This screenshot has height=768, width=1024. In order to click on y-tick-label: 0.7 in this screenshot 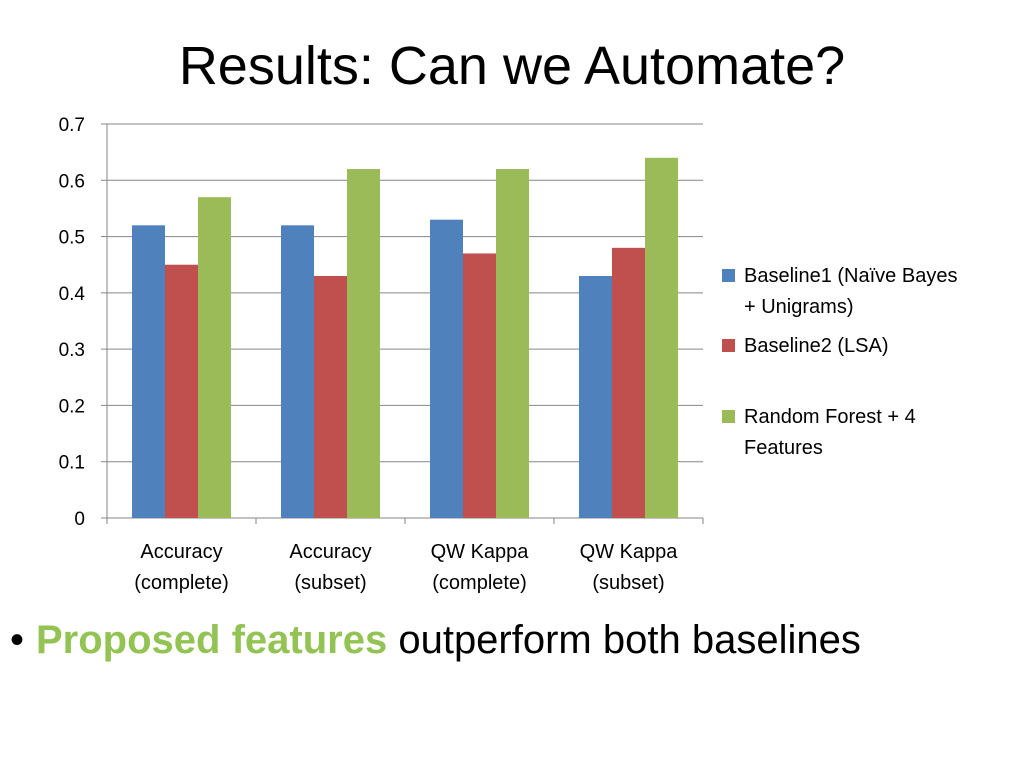, I will do `click(72, 125)`.